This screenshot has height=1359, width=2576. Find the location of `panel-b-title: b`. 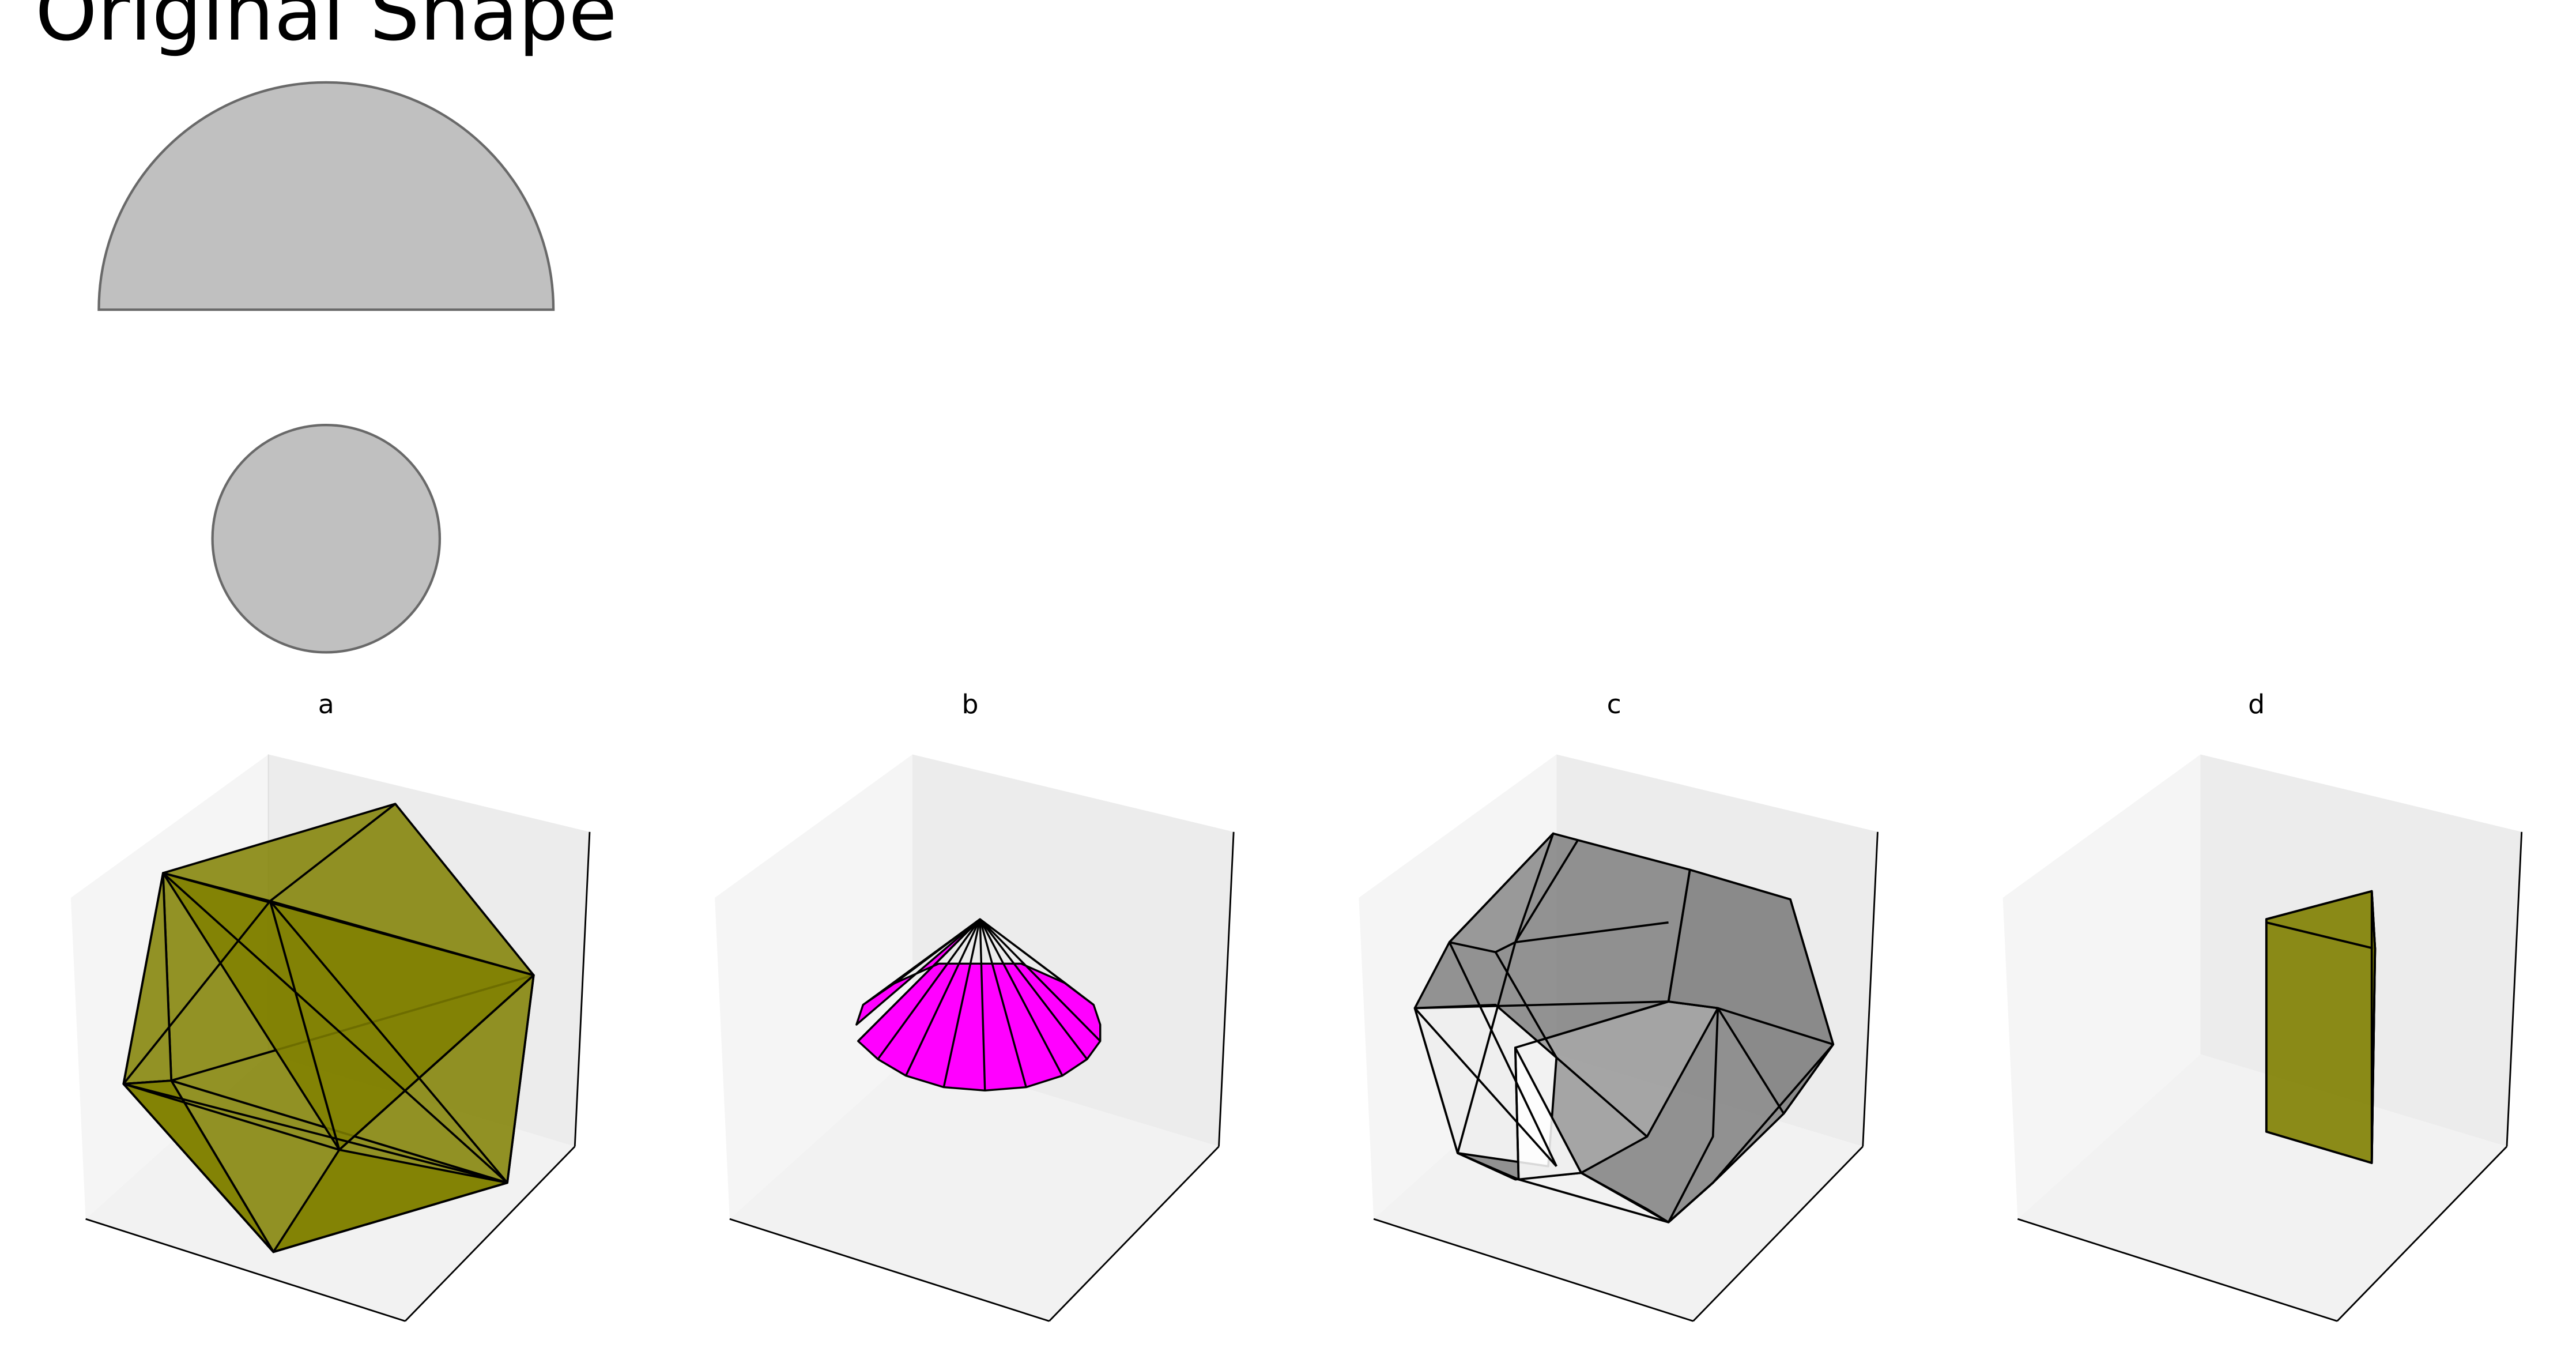

panel-b-title: b is located at coordinates (970, 705).